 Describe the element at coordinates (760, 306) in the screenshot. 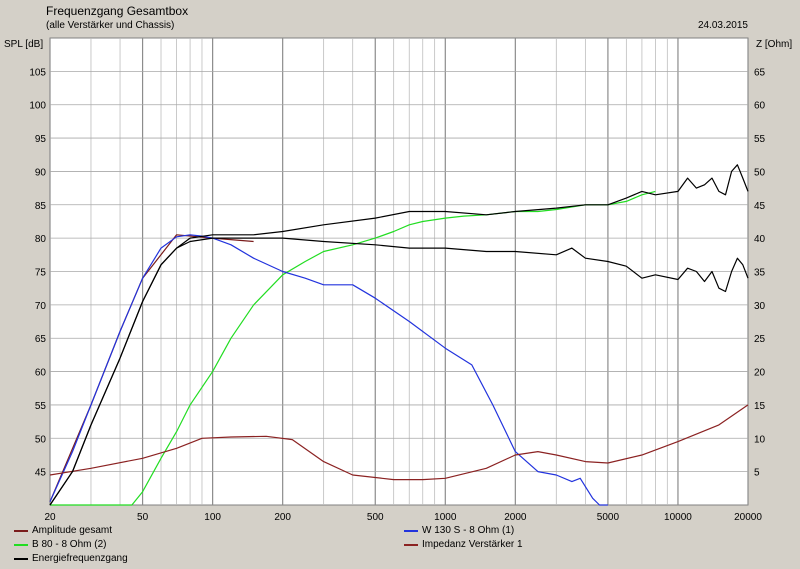

I see `y-right-tick-label: 30` at that location.